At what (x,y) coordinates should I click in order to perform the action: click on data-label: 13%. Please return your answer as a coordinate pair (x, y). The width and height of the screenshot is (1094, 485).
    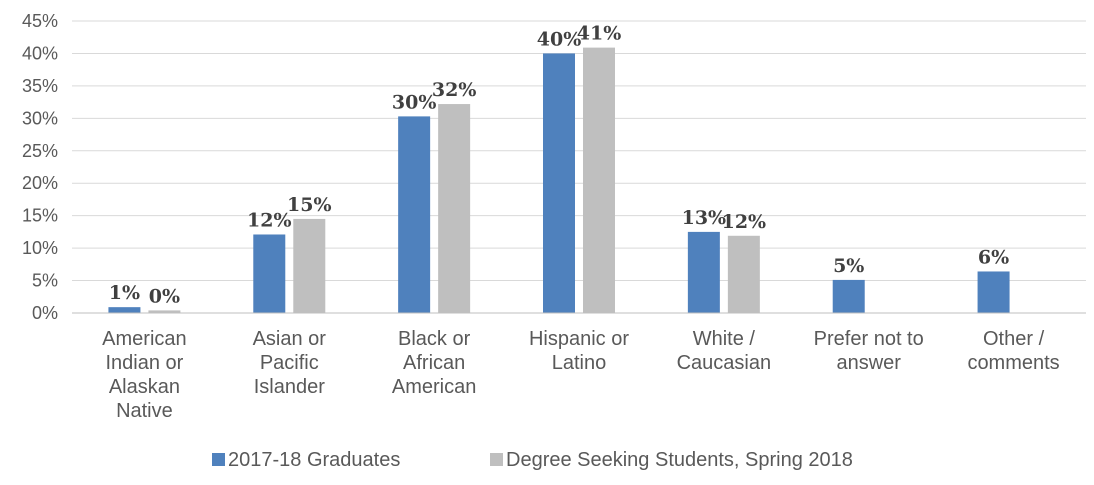
    Looking at the image, I should click on (704, 218).